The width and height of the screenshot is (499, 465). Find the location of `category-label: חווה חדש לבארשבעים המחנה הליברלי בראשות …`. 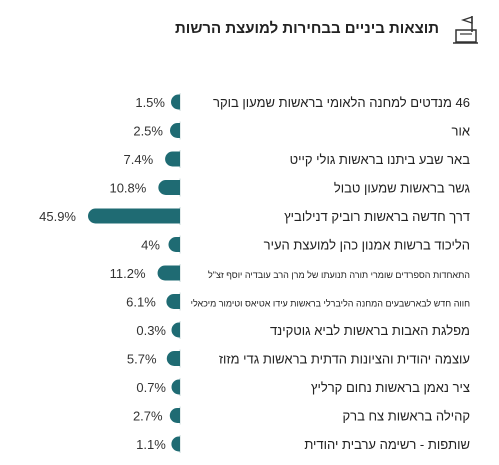

category-label: חווה חדש לבארשבעים המחנה הליברלי בראשות … is located at coordinates (330, 304).